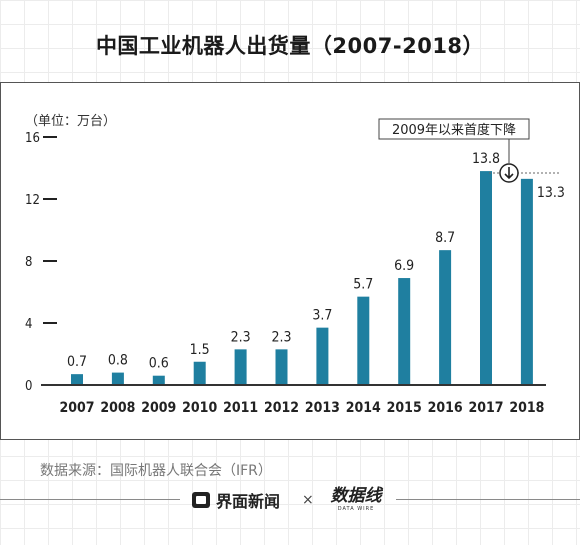  What do you see at coordinates (156, 471) in the screenshot?
I see `source-note: 数据来源：国际机器人联合会（IFR）` at bounding box center [156, 471].